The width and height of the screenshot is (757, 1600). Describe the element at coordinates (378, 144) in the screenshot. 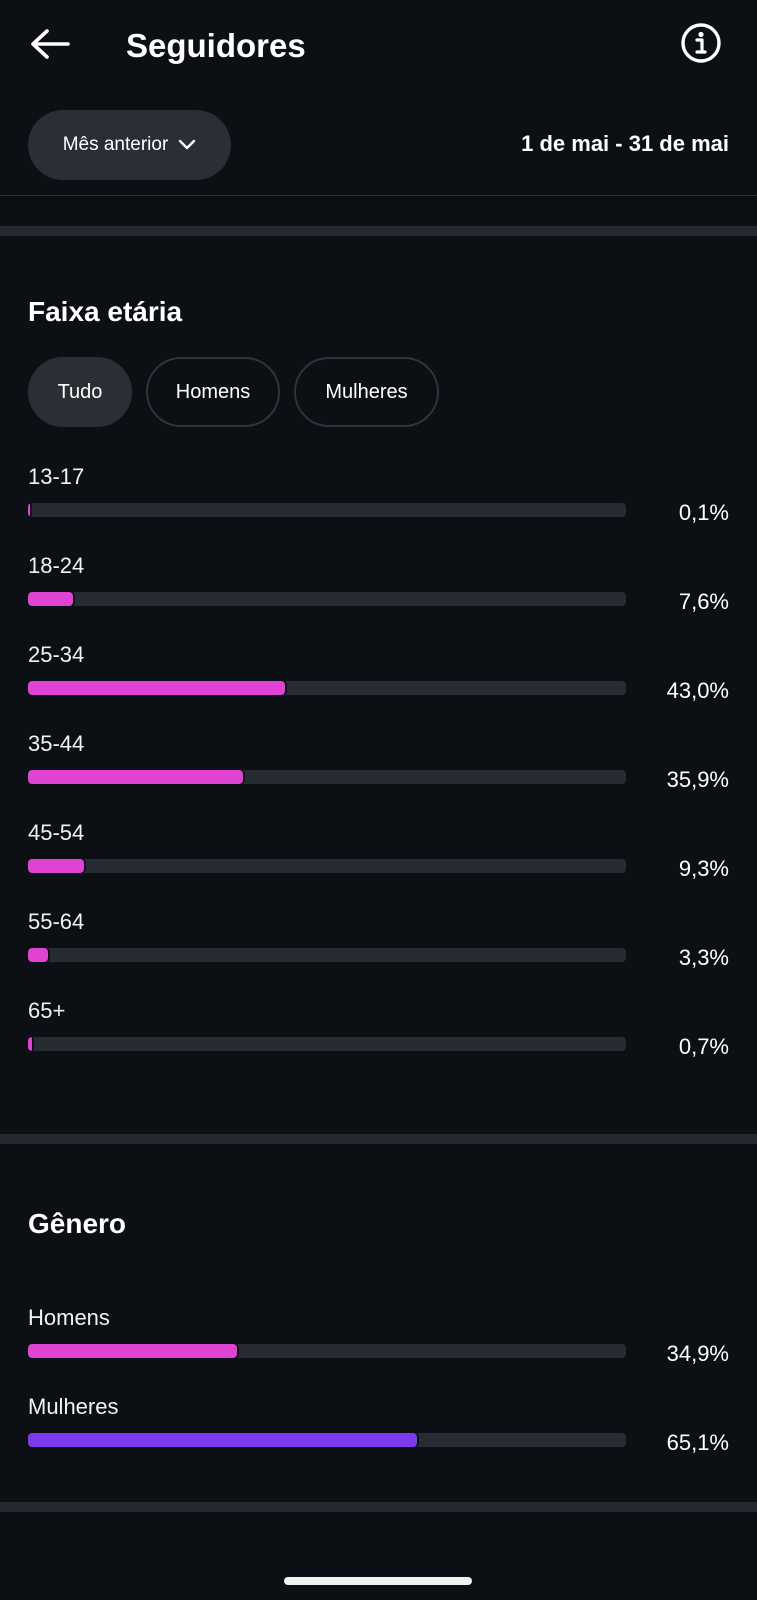

I see `filter-row: Mês anterior 1 de mai - 31 de mai` at that location.